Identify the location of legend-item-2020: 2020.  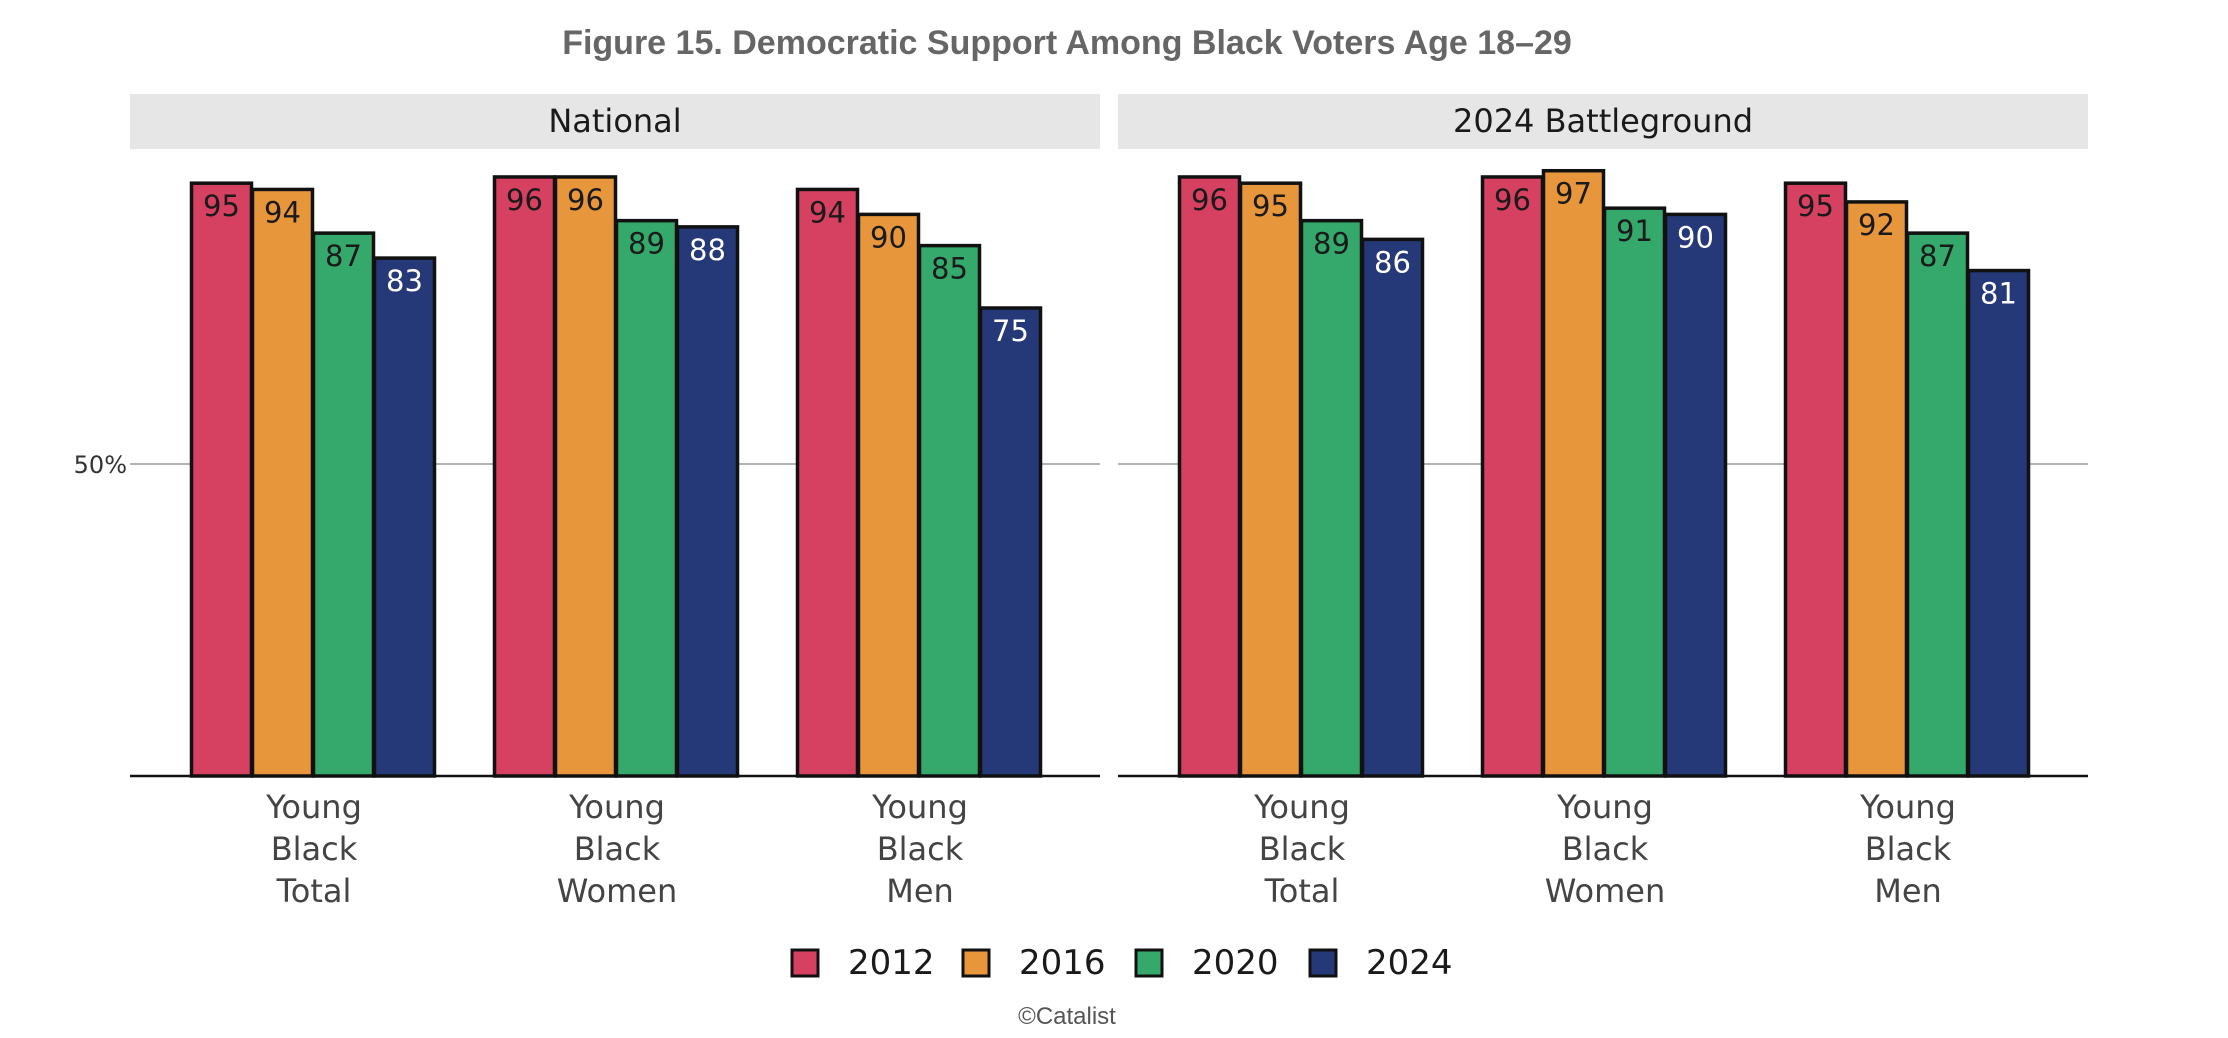
(1206, 963).